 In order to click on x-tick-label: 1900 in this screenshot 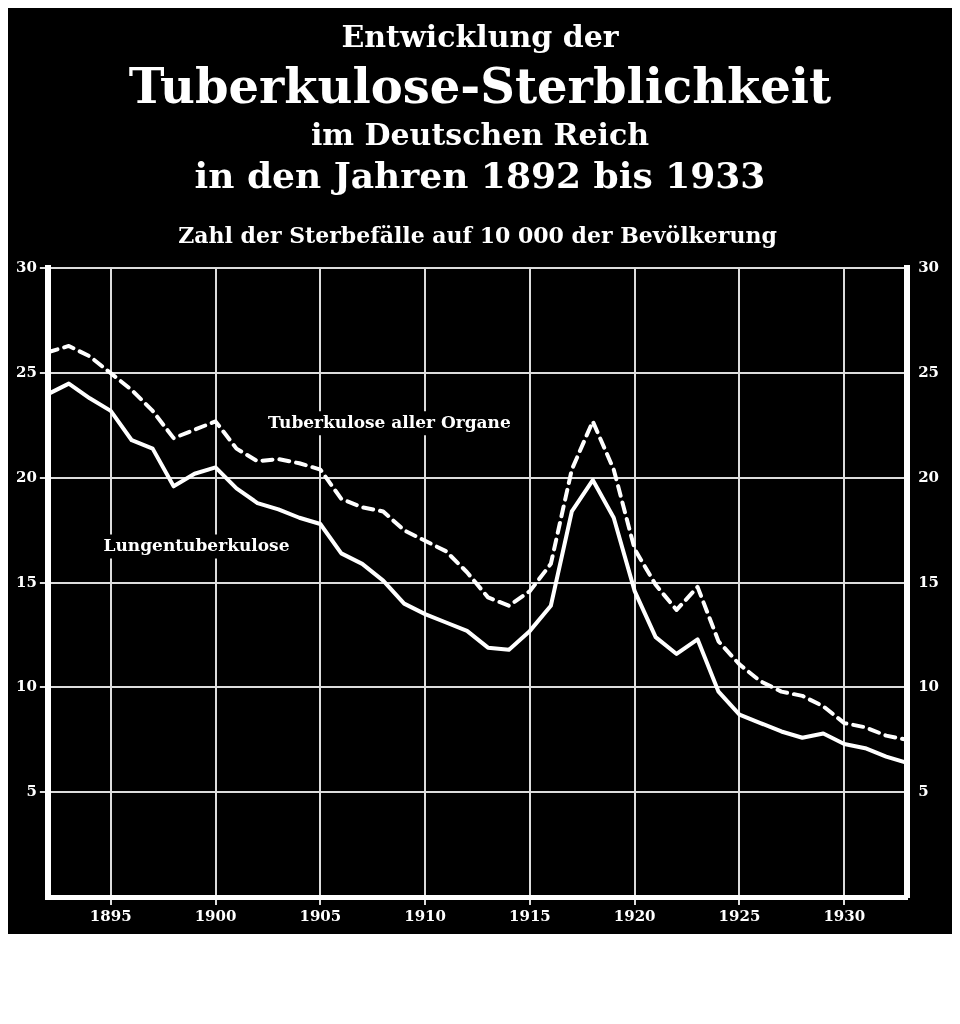, I will do `click(215, 915)`.